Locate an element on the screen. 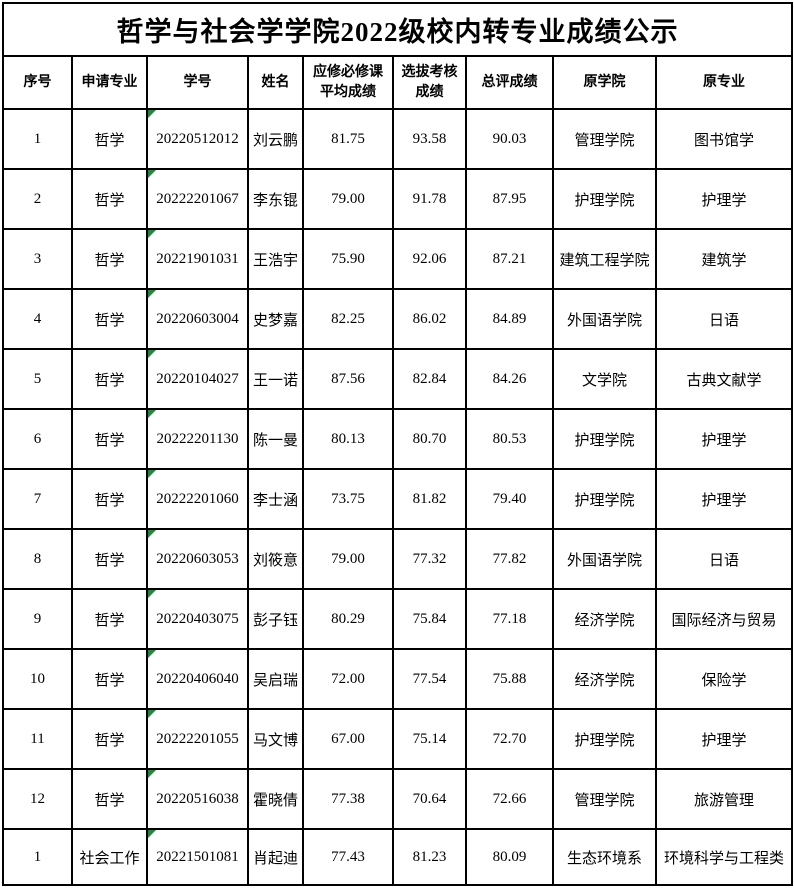 This screenshot has width=794, height=894. table-cell: 81.82 is located at coordinates (429, 499).